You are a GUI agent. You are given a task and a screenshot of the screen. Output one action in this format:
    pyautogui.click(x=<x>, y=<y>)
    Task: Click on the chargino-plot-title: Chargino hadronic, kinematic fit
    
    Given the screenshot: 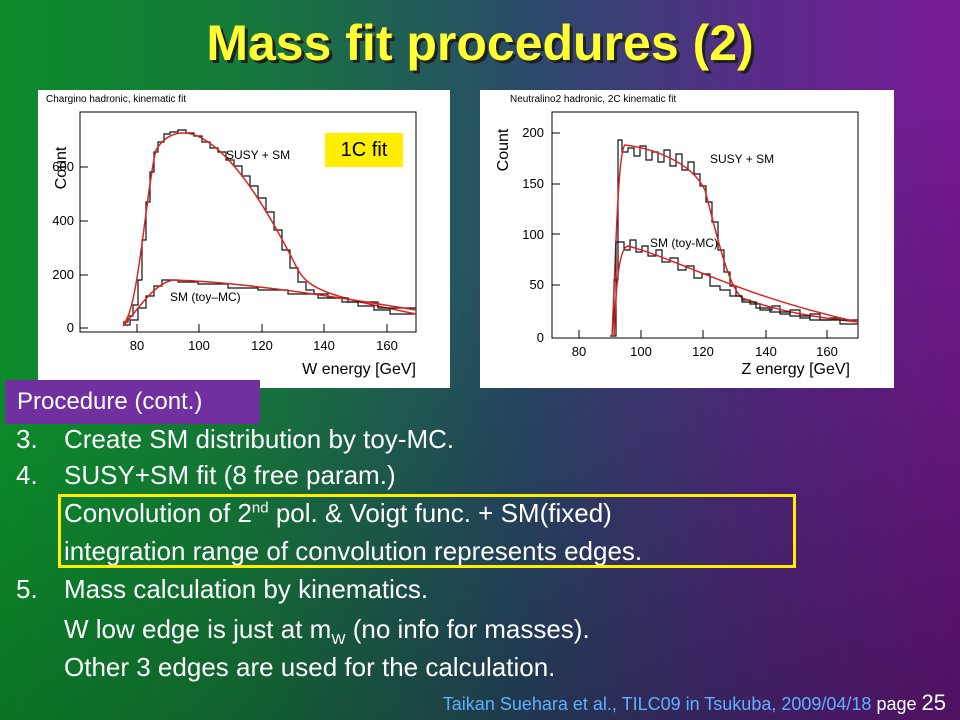 What is the action you would take?
    pyautogui.click(x=116, y=99)
    